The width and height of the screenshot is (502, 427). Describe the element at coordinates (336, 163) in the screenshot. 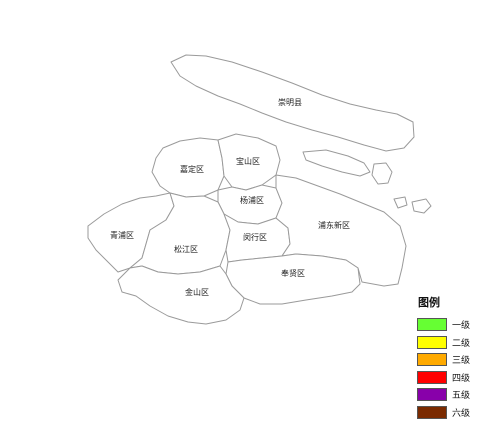

I see `island-changxing` at that location.